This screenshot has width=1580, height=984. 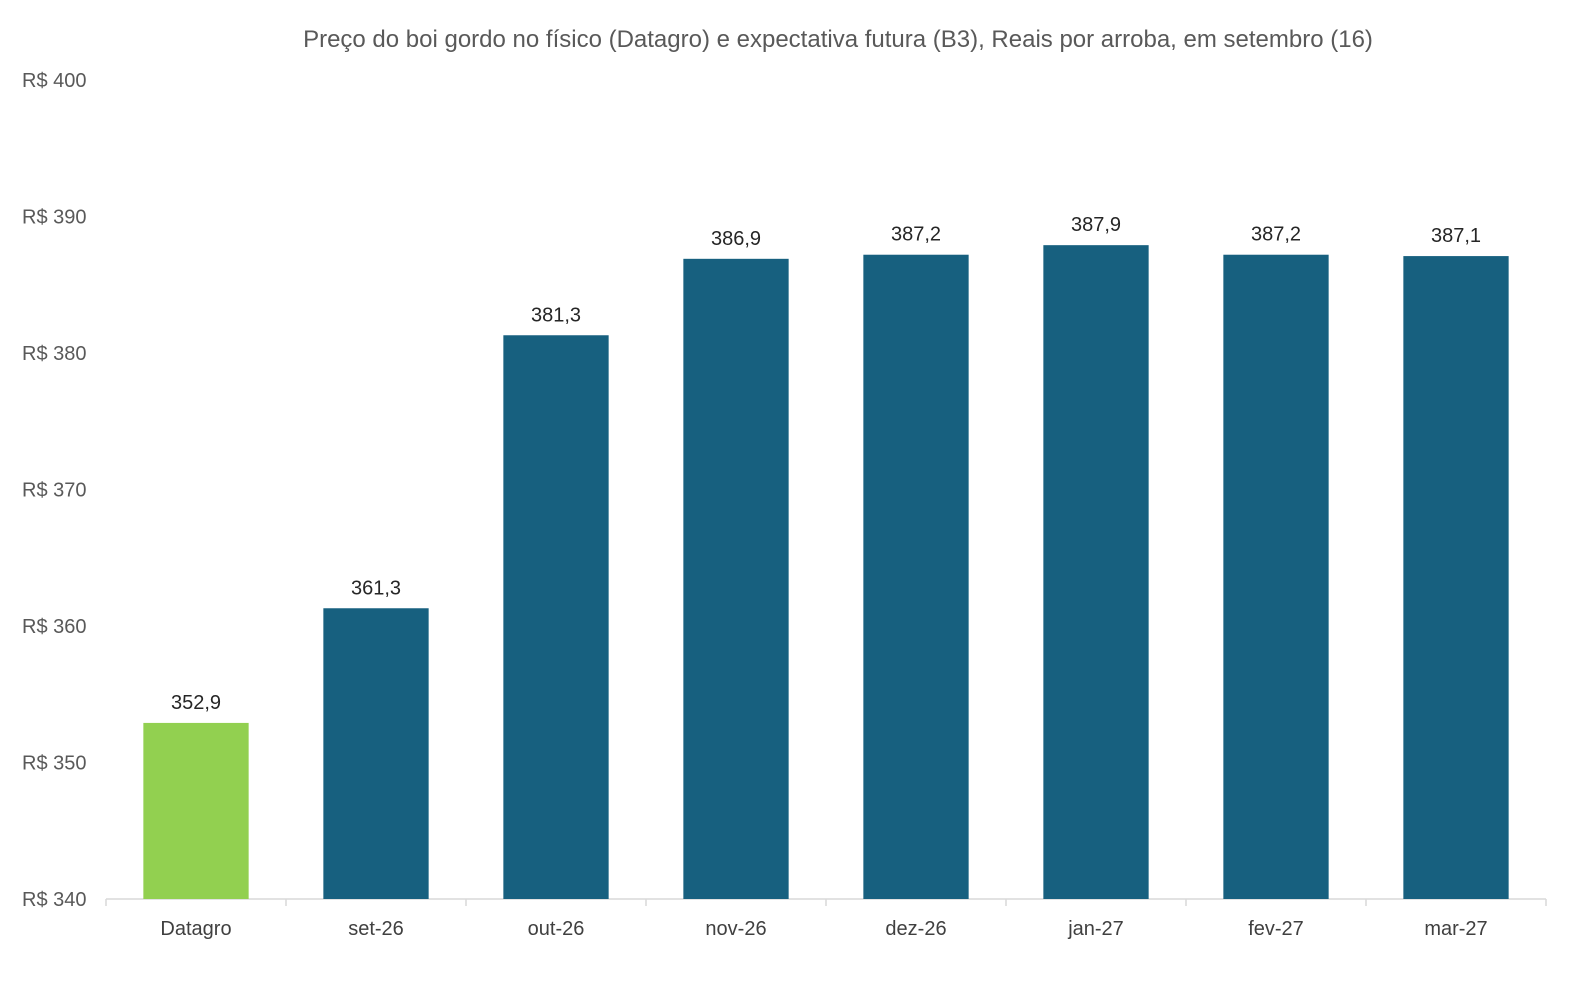 What do you see at coordinates (915, 929) in the screenshot?
I see `x-tick-label: dez-26` at bounding box center [915, 929].